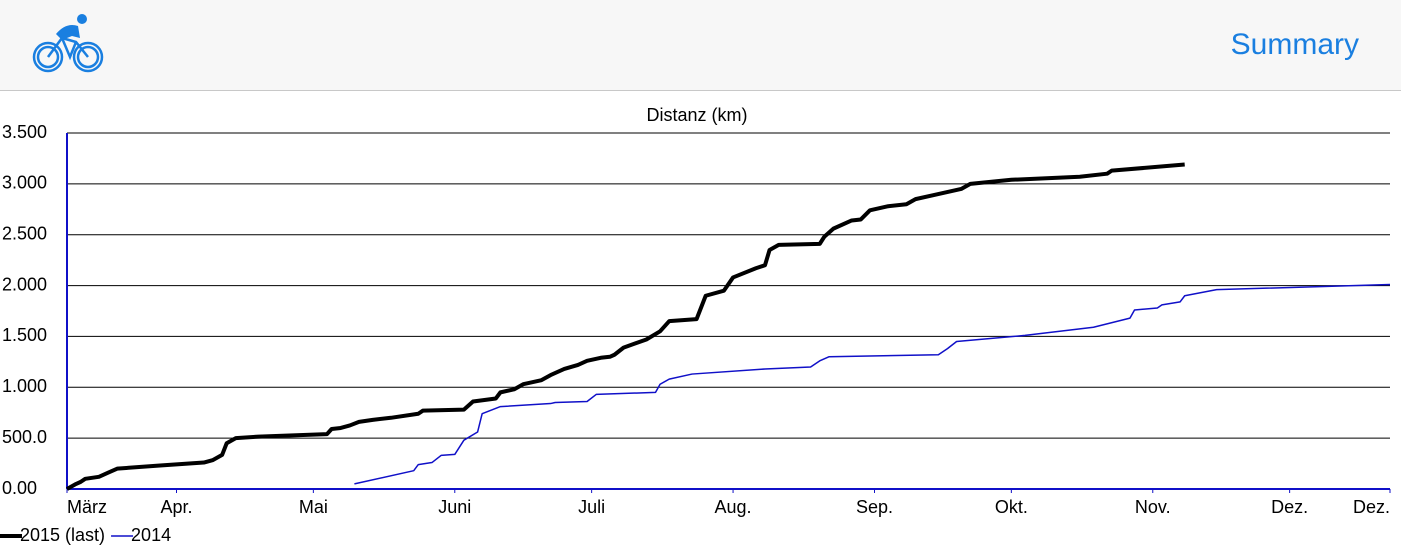 Image resolution: width=1401 pixels, height=545 pixels. What do you see at coordinates (24, 233) in the screenshot?
I see `y-tick-label: 2.500` at bounding box center [24, 233].